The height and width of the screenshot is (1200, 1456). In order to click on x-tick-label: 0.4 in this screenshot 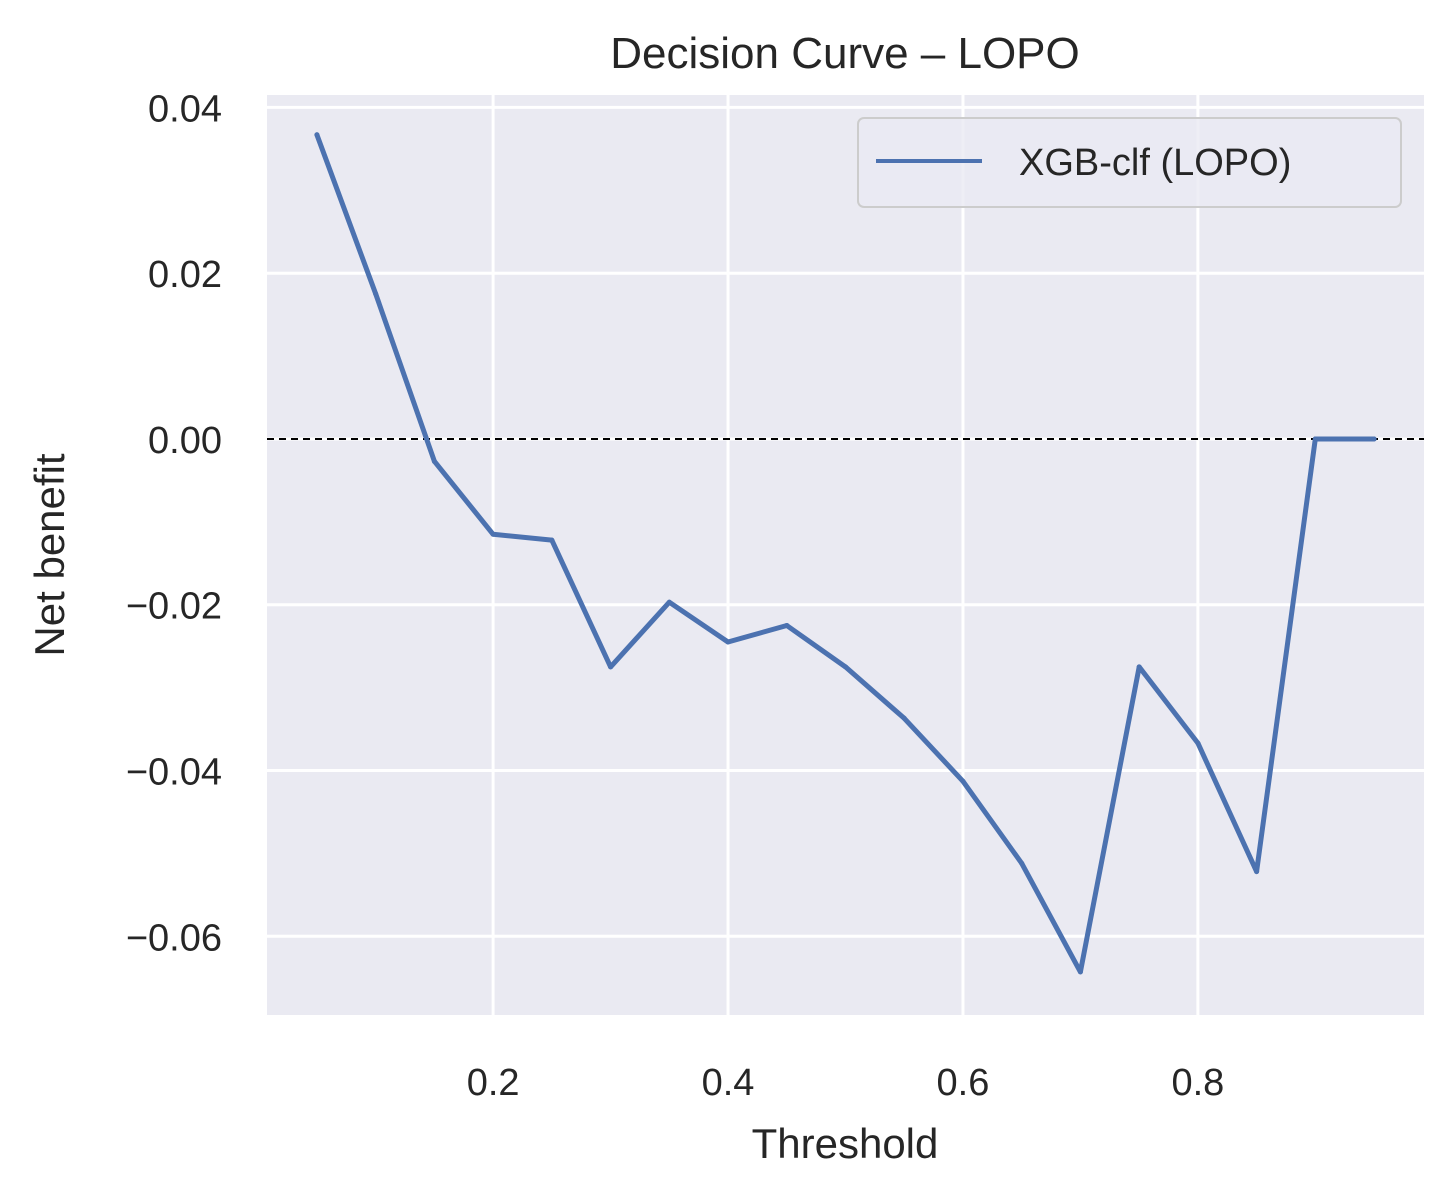, I will do `click(728, 1083)`.